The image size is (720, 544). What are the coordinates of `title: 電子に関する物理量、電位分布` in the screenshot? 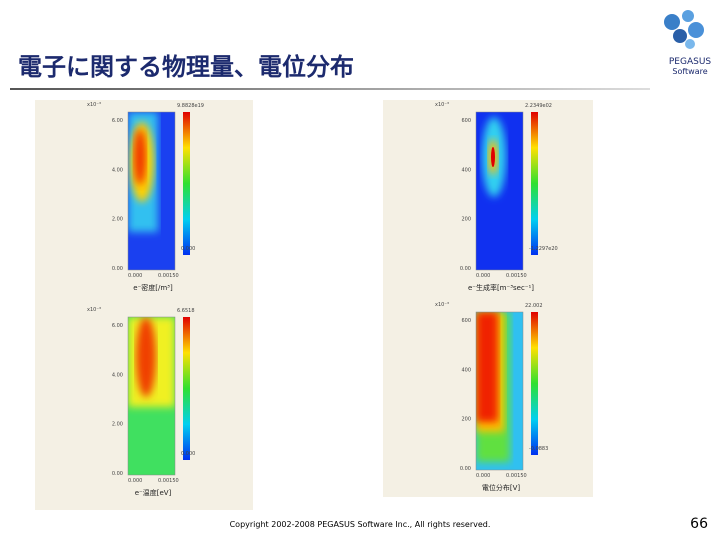 It's located at (186, 67).